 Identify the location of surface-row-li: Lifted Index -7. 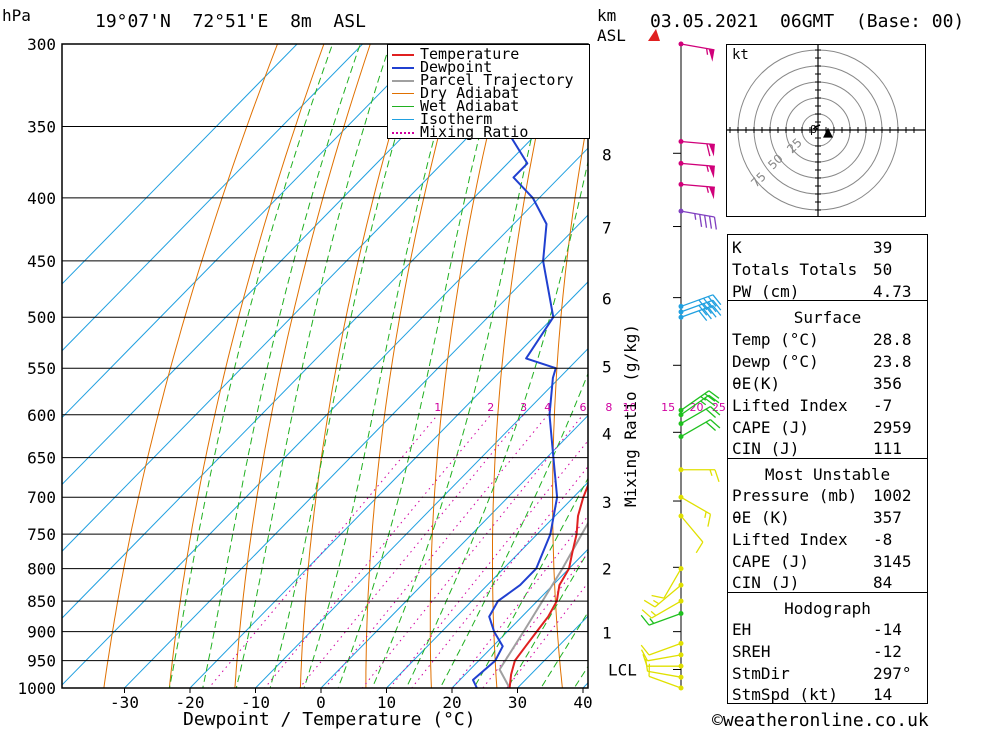
(812, 405).